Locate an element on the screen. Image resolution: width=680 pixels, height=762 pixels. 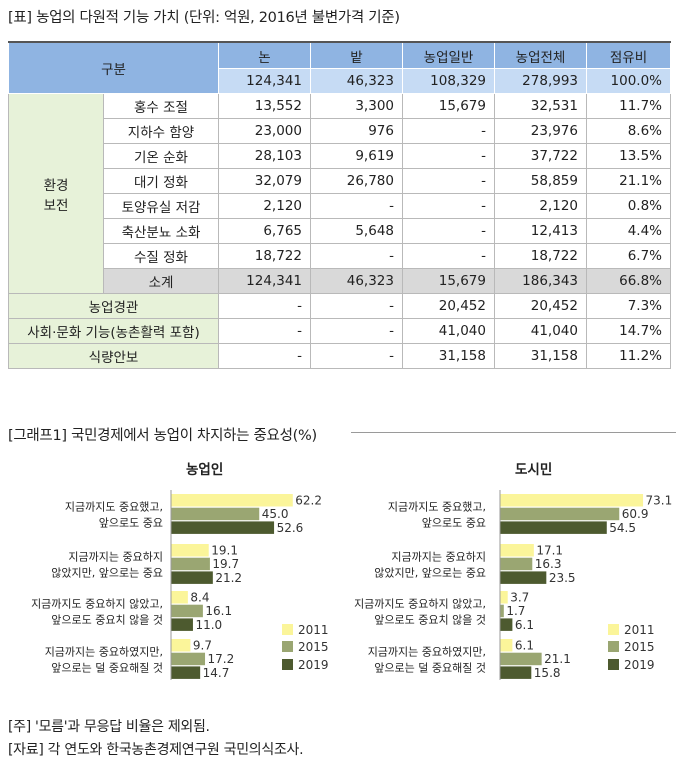
data-label: 60.9 is located at coordinates (635, 514).